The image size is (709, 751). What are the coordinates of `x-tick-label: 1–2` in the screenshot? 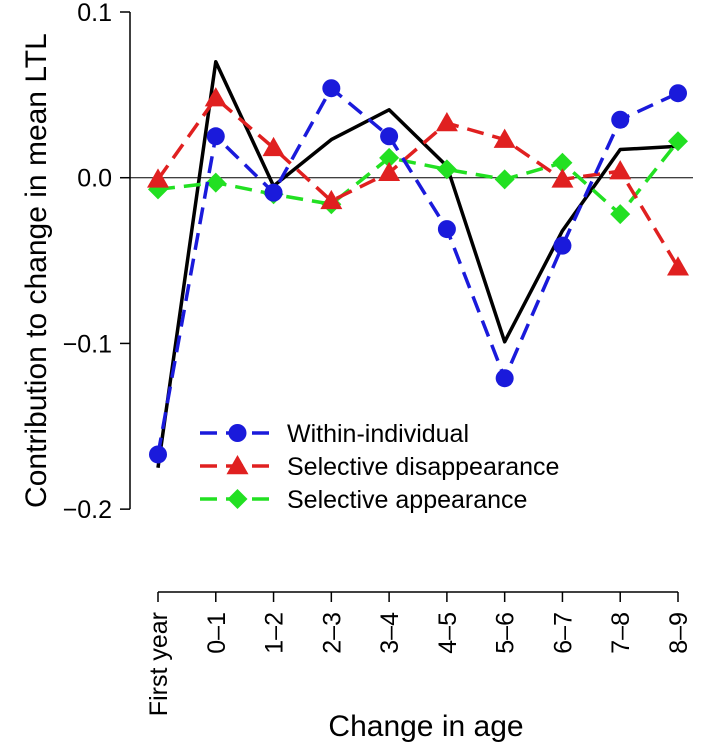 It's located at (275, 633).